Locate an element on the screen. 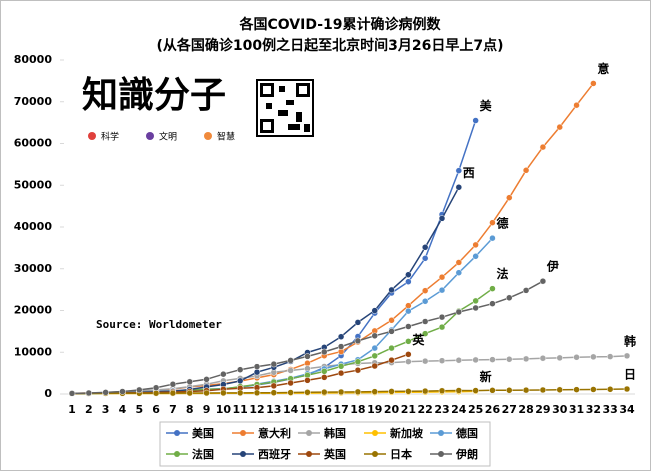 The height and width of the screenshot is (471, 651). x-tick-label: 6 is located at coordinates (156, 409).